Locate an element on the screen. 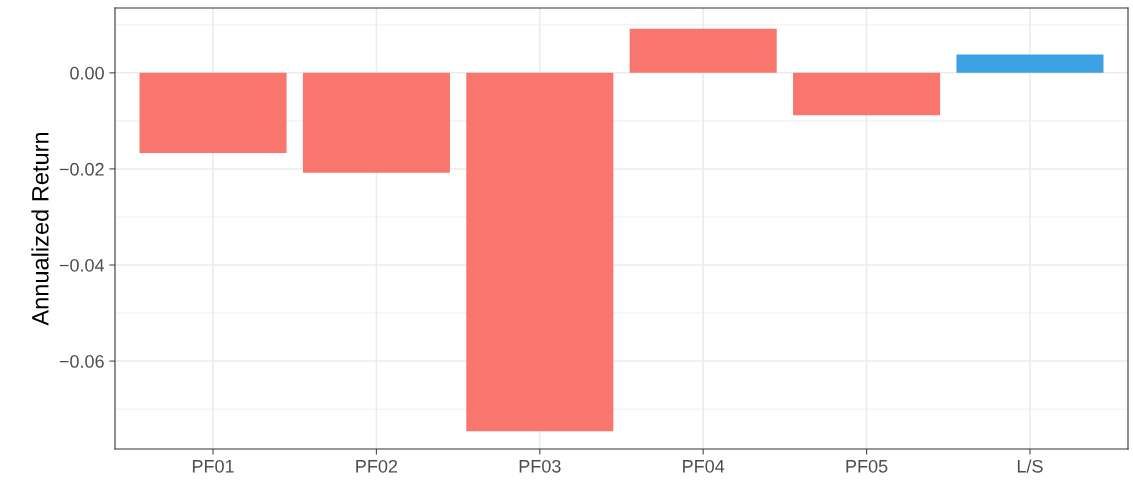 The height and width of the screenshot is (483, 1133). x-tick-label: PF05 is located at coordinates (867, 466).